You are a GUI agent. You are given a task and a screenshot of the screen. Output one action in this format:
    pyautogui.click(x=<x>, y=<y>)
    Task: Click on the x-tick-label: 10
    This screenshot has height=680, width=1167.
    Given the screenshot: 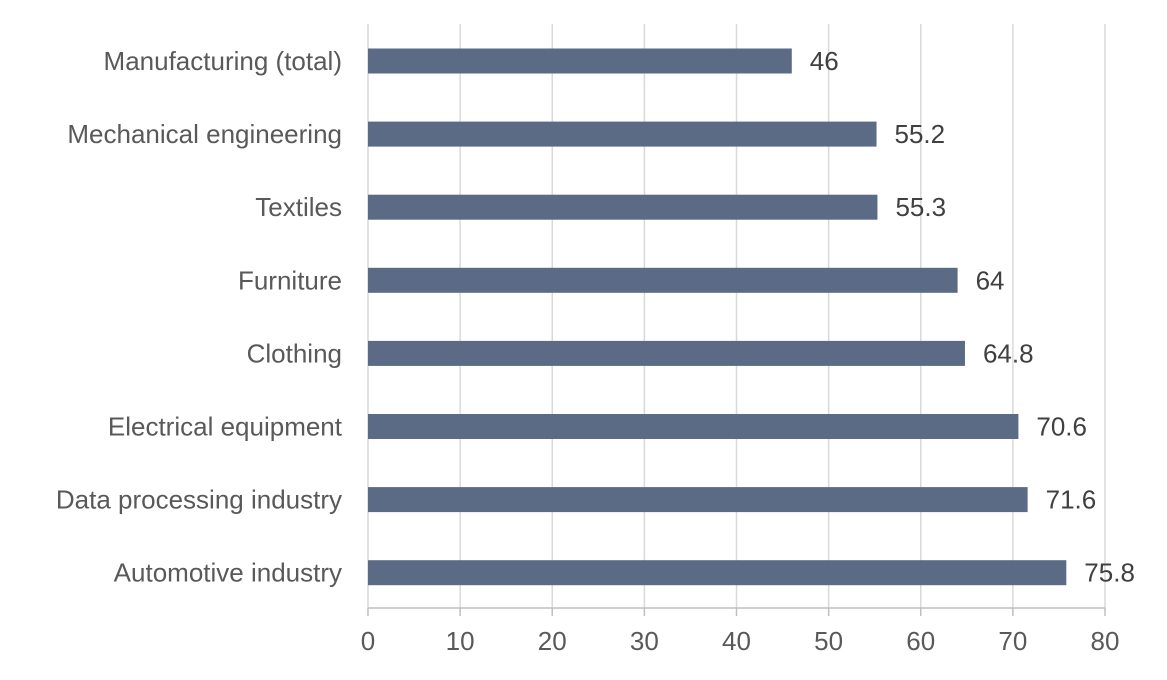 What is the action you would take?
    pyautogui.click(x=460, y=641)
    